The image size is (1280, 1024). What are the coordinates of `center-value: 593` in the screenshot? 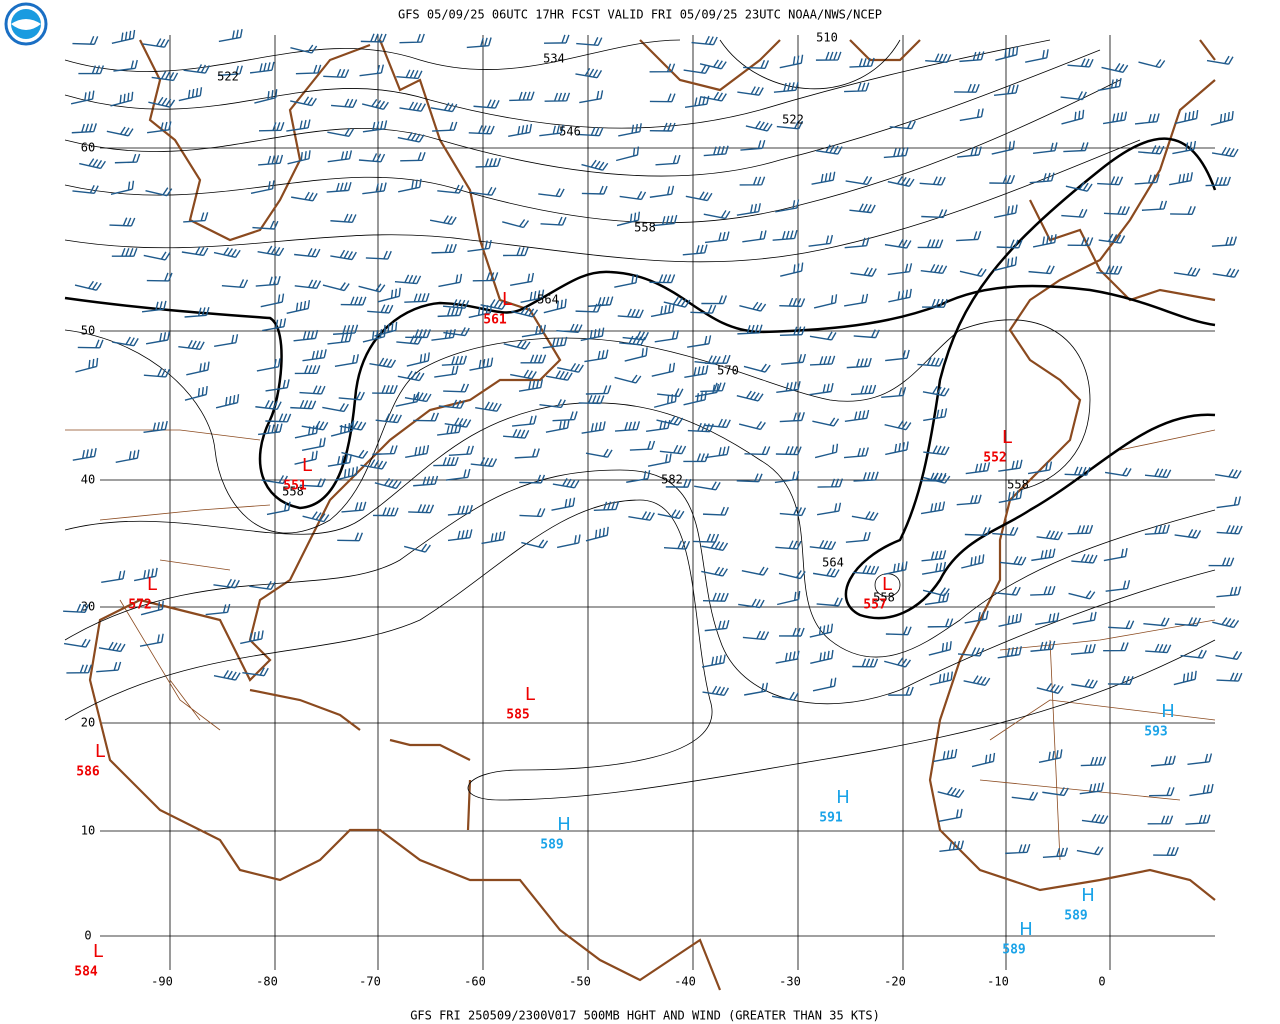 It's located at (1155, 732).